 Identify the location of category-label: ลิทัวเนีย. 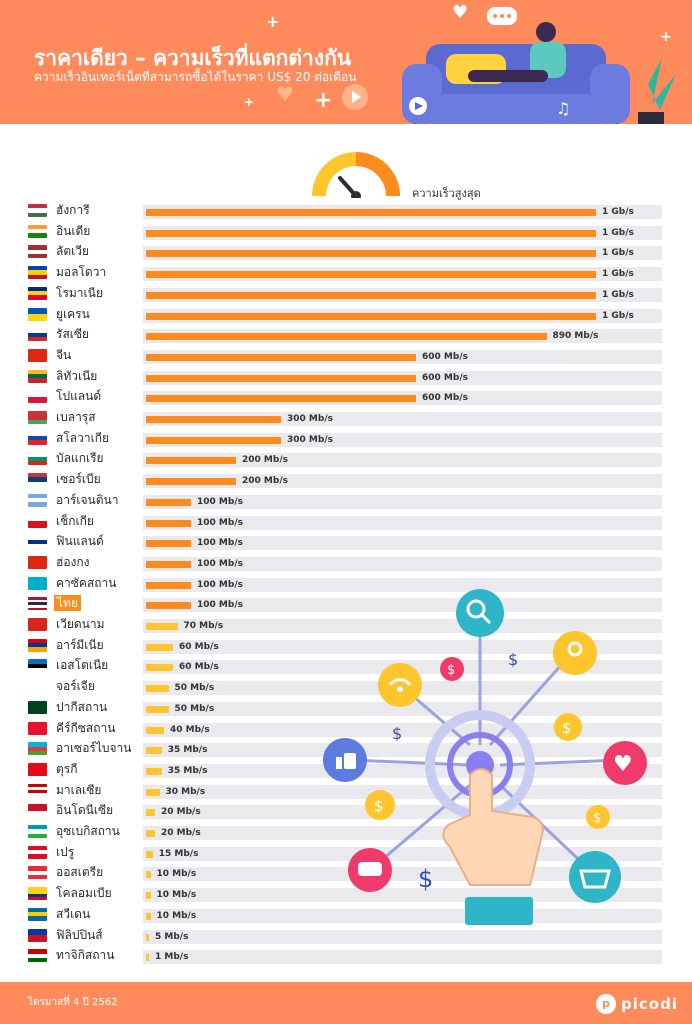
(77, 375).